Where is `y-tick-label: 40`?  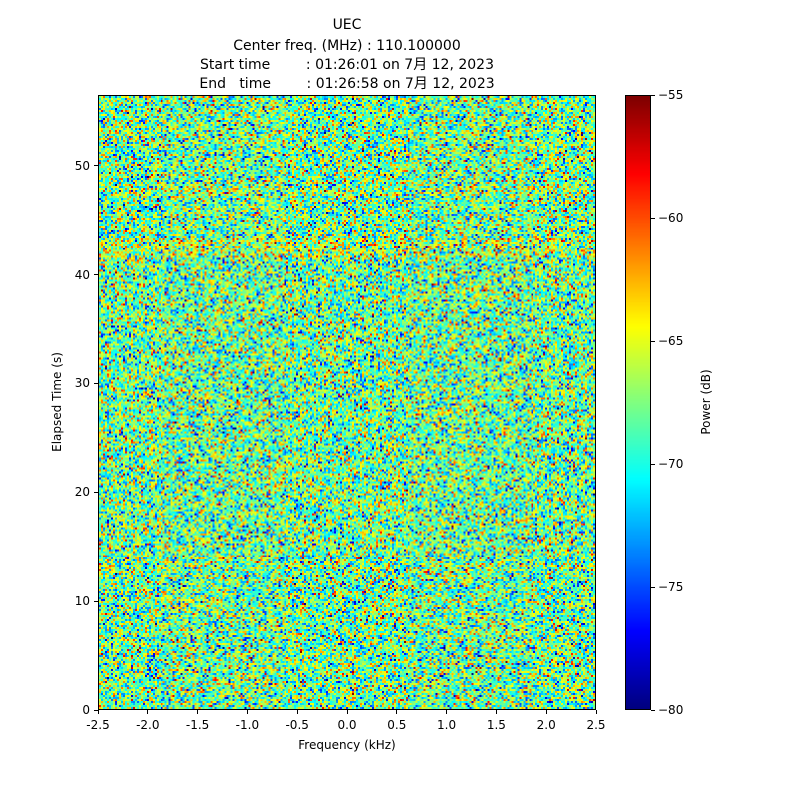 y-tick-label: 40 is located at coordinates (82, 274).